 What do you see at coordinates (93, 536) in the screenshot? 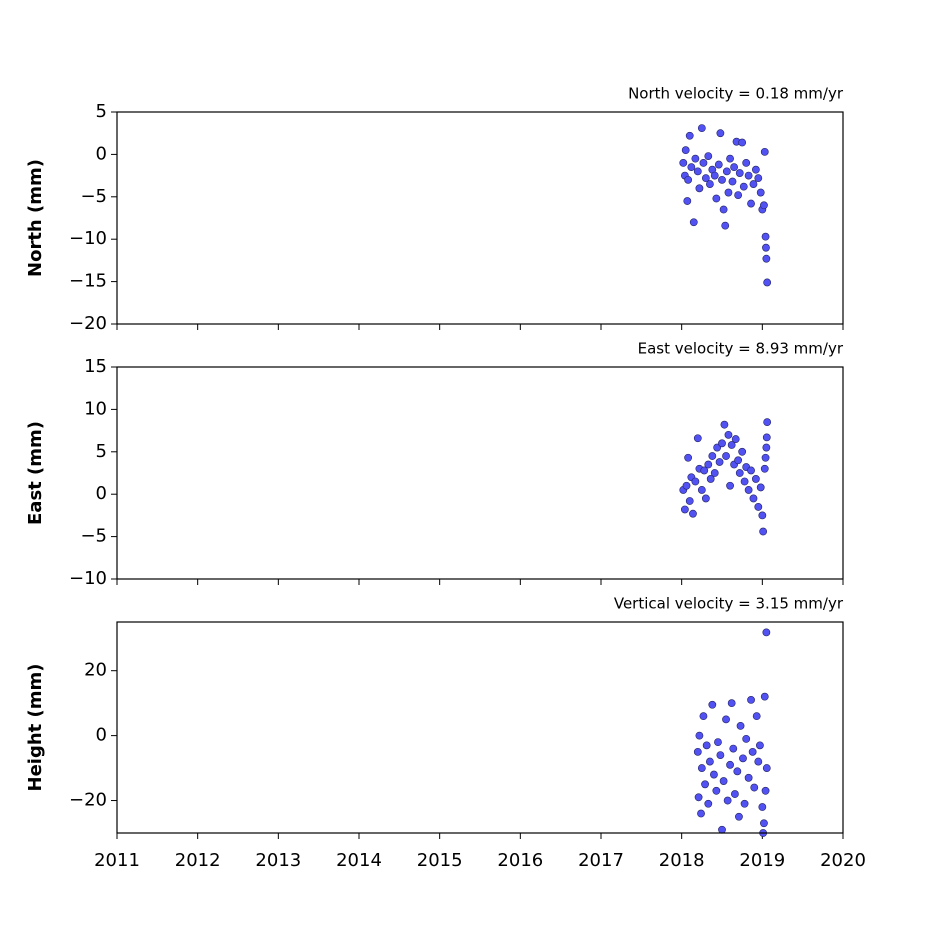
I see `y-tick-label: −5` at bounding box center [93, 536].